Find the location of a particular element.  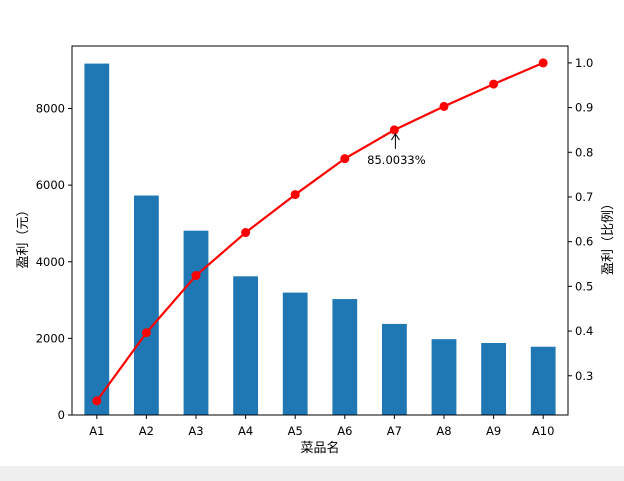

y-axis-left-label: 盈利（元） is located at coordinates (23, 235).